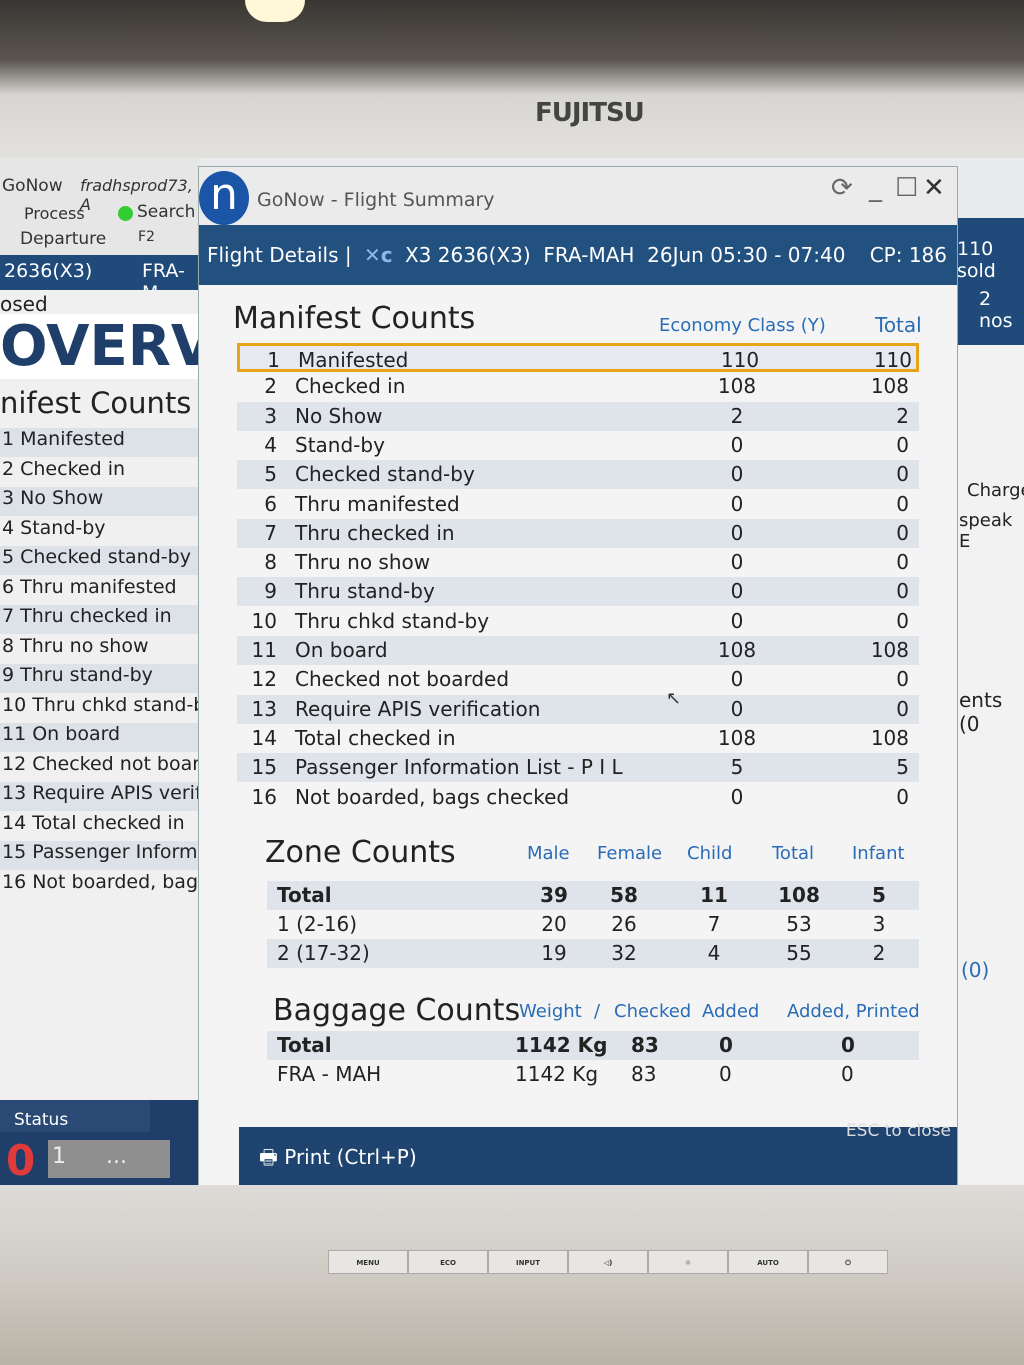 The height and width of the screenshot is (1365, 1024). What do you see at coordinates (96, 403) in the screenshot?
I see `bg-section-title: nifest Counts` at bounding box center [96, 403].